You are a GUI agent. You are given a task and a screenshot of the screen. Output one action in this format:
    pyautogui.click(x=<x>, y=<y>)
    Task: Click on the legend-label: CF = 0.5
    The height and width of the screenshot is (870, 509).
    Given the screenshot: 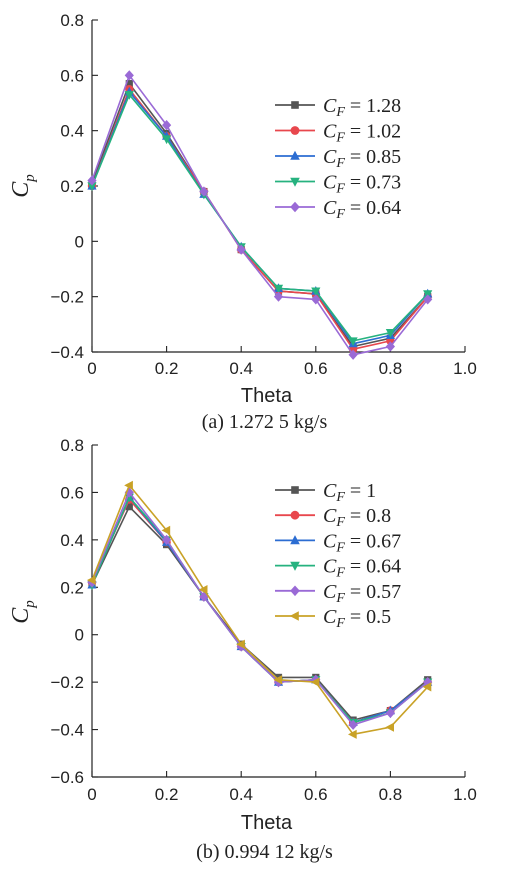 What is the action you would take?
    pyautogui.click(x=357, y=618)
    